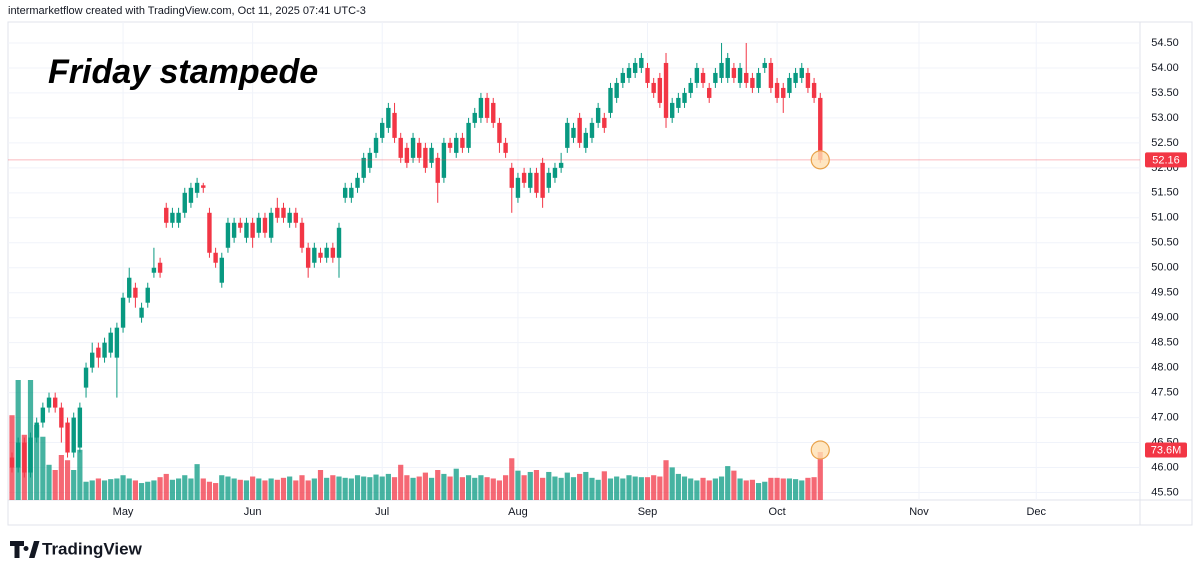  Describe the element at coordinates (1036, 512) in the screenshot. I see `x-tick-label: Dec` at that location.